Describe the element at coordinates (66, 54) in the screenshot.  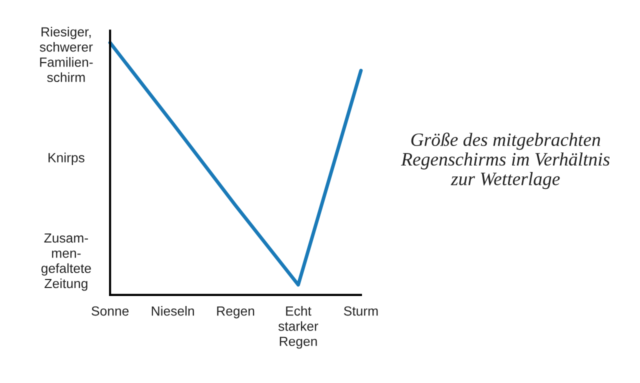
I see `text: Riesiger, schwerer Familien- schirm` at that location.